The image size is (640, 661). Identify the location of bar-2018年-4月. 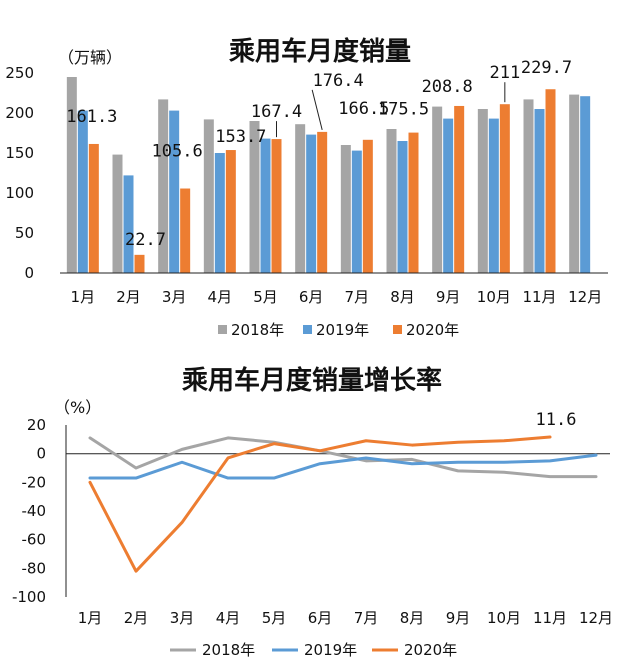
(208, 196).